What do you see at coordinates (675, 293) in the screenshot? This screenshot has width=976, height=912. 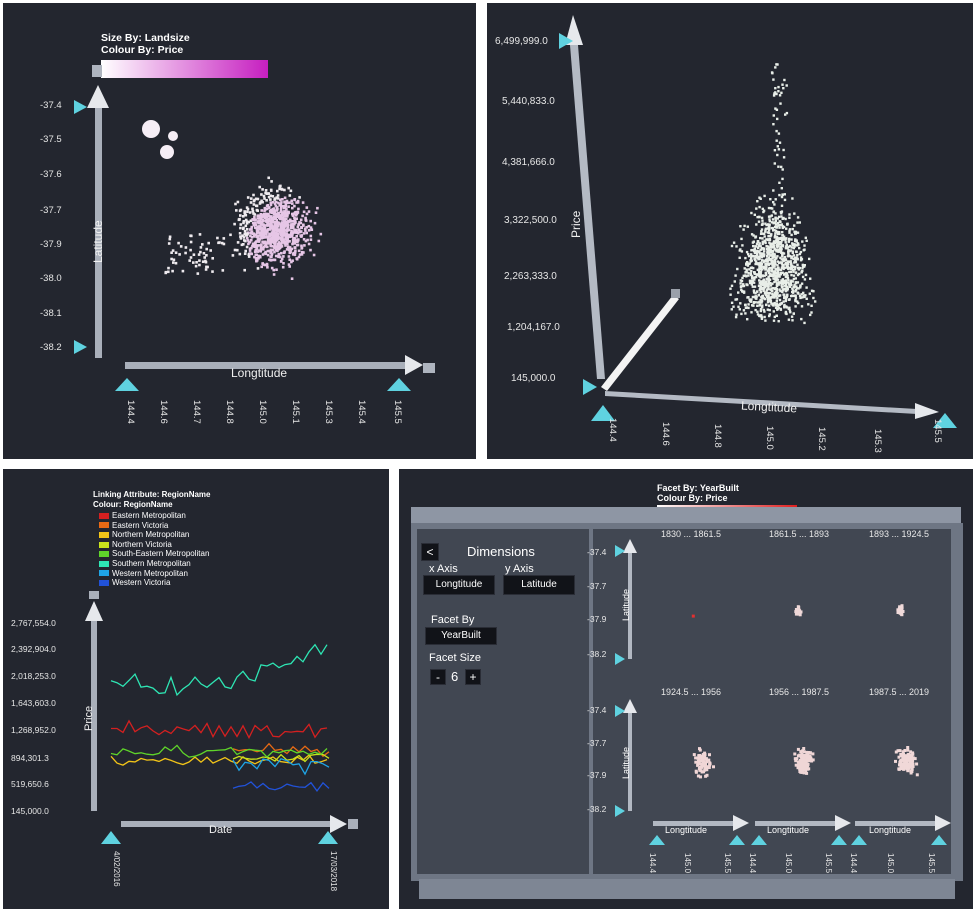 I see `z-axis-end-cube` at bounding box center [675, 293].